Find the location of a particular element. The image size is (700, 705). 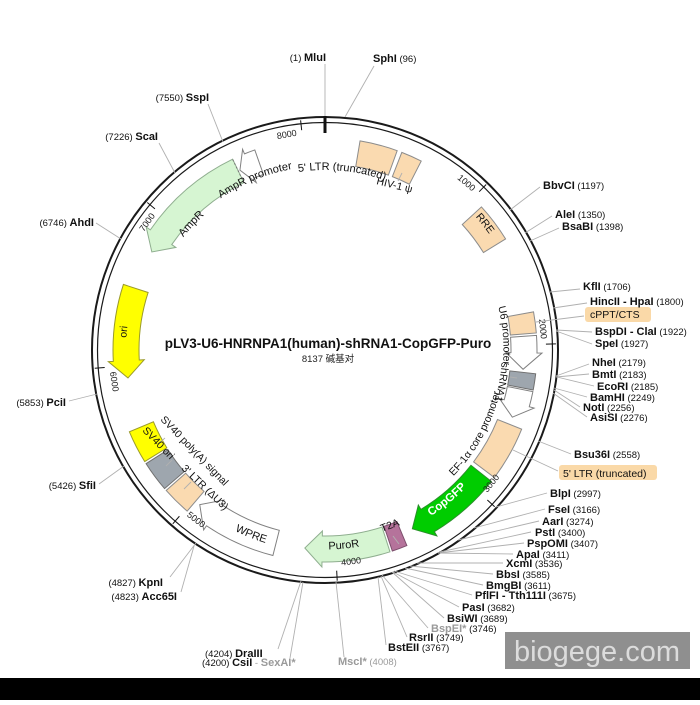

site-label-FseI: FseI (3166) is located at coordinates (574, 510).